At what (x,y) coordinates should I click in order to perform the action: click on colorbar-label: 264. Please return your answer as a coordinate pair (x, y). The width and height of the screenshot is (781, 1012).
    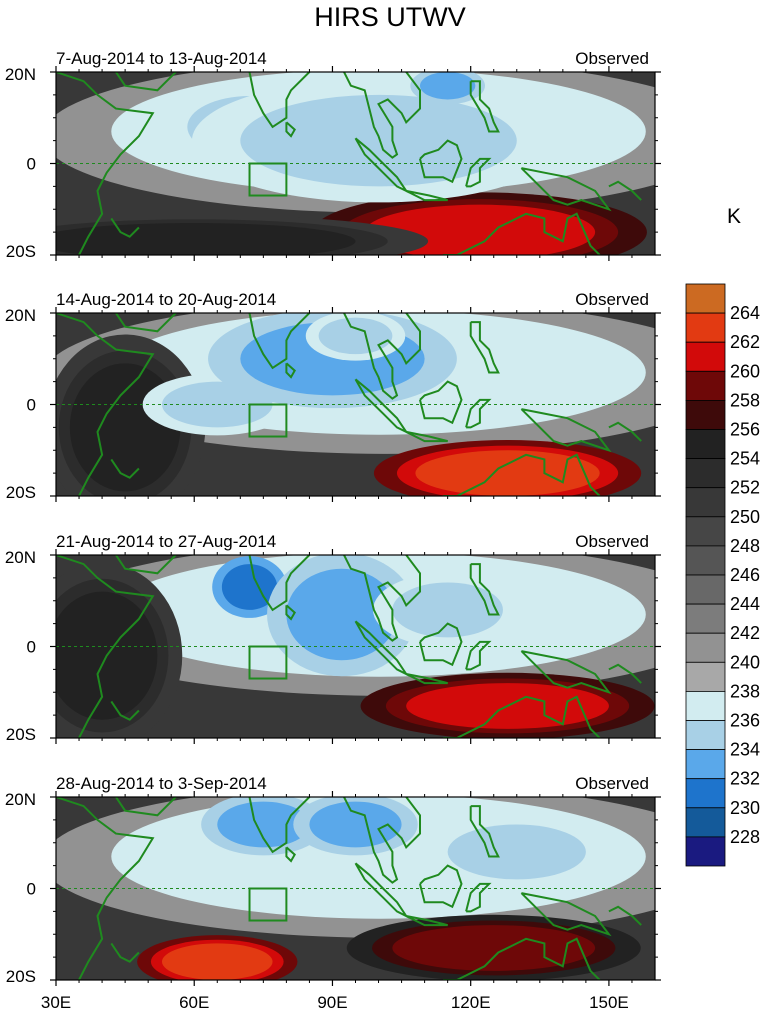
    Looking at the image, I should click on (745, 313).